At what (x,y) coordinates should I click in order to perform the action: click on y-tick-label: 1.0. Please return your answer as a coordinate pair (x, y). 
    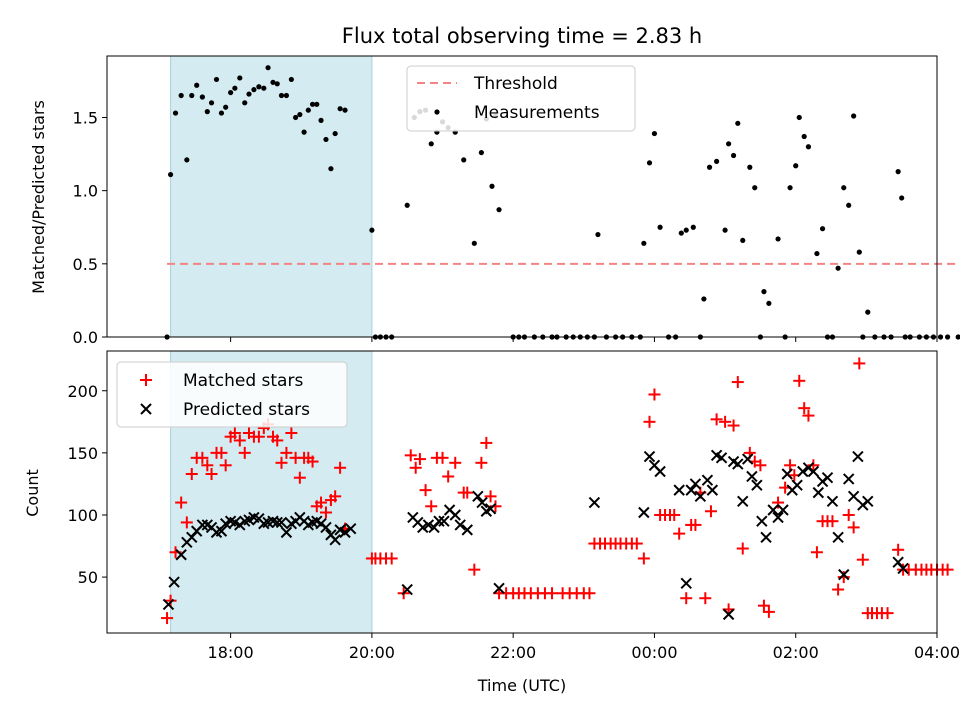
    Looking at the image, I should click on (85, 191).